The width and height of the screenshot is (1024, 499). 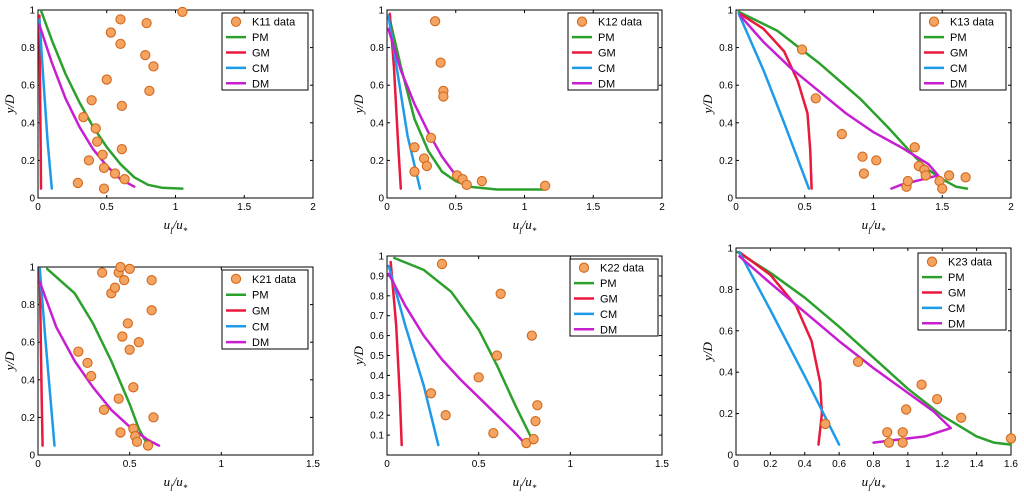 I want to click on y-tick-label: 0.5, so click(x=377, y=356).